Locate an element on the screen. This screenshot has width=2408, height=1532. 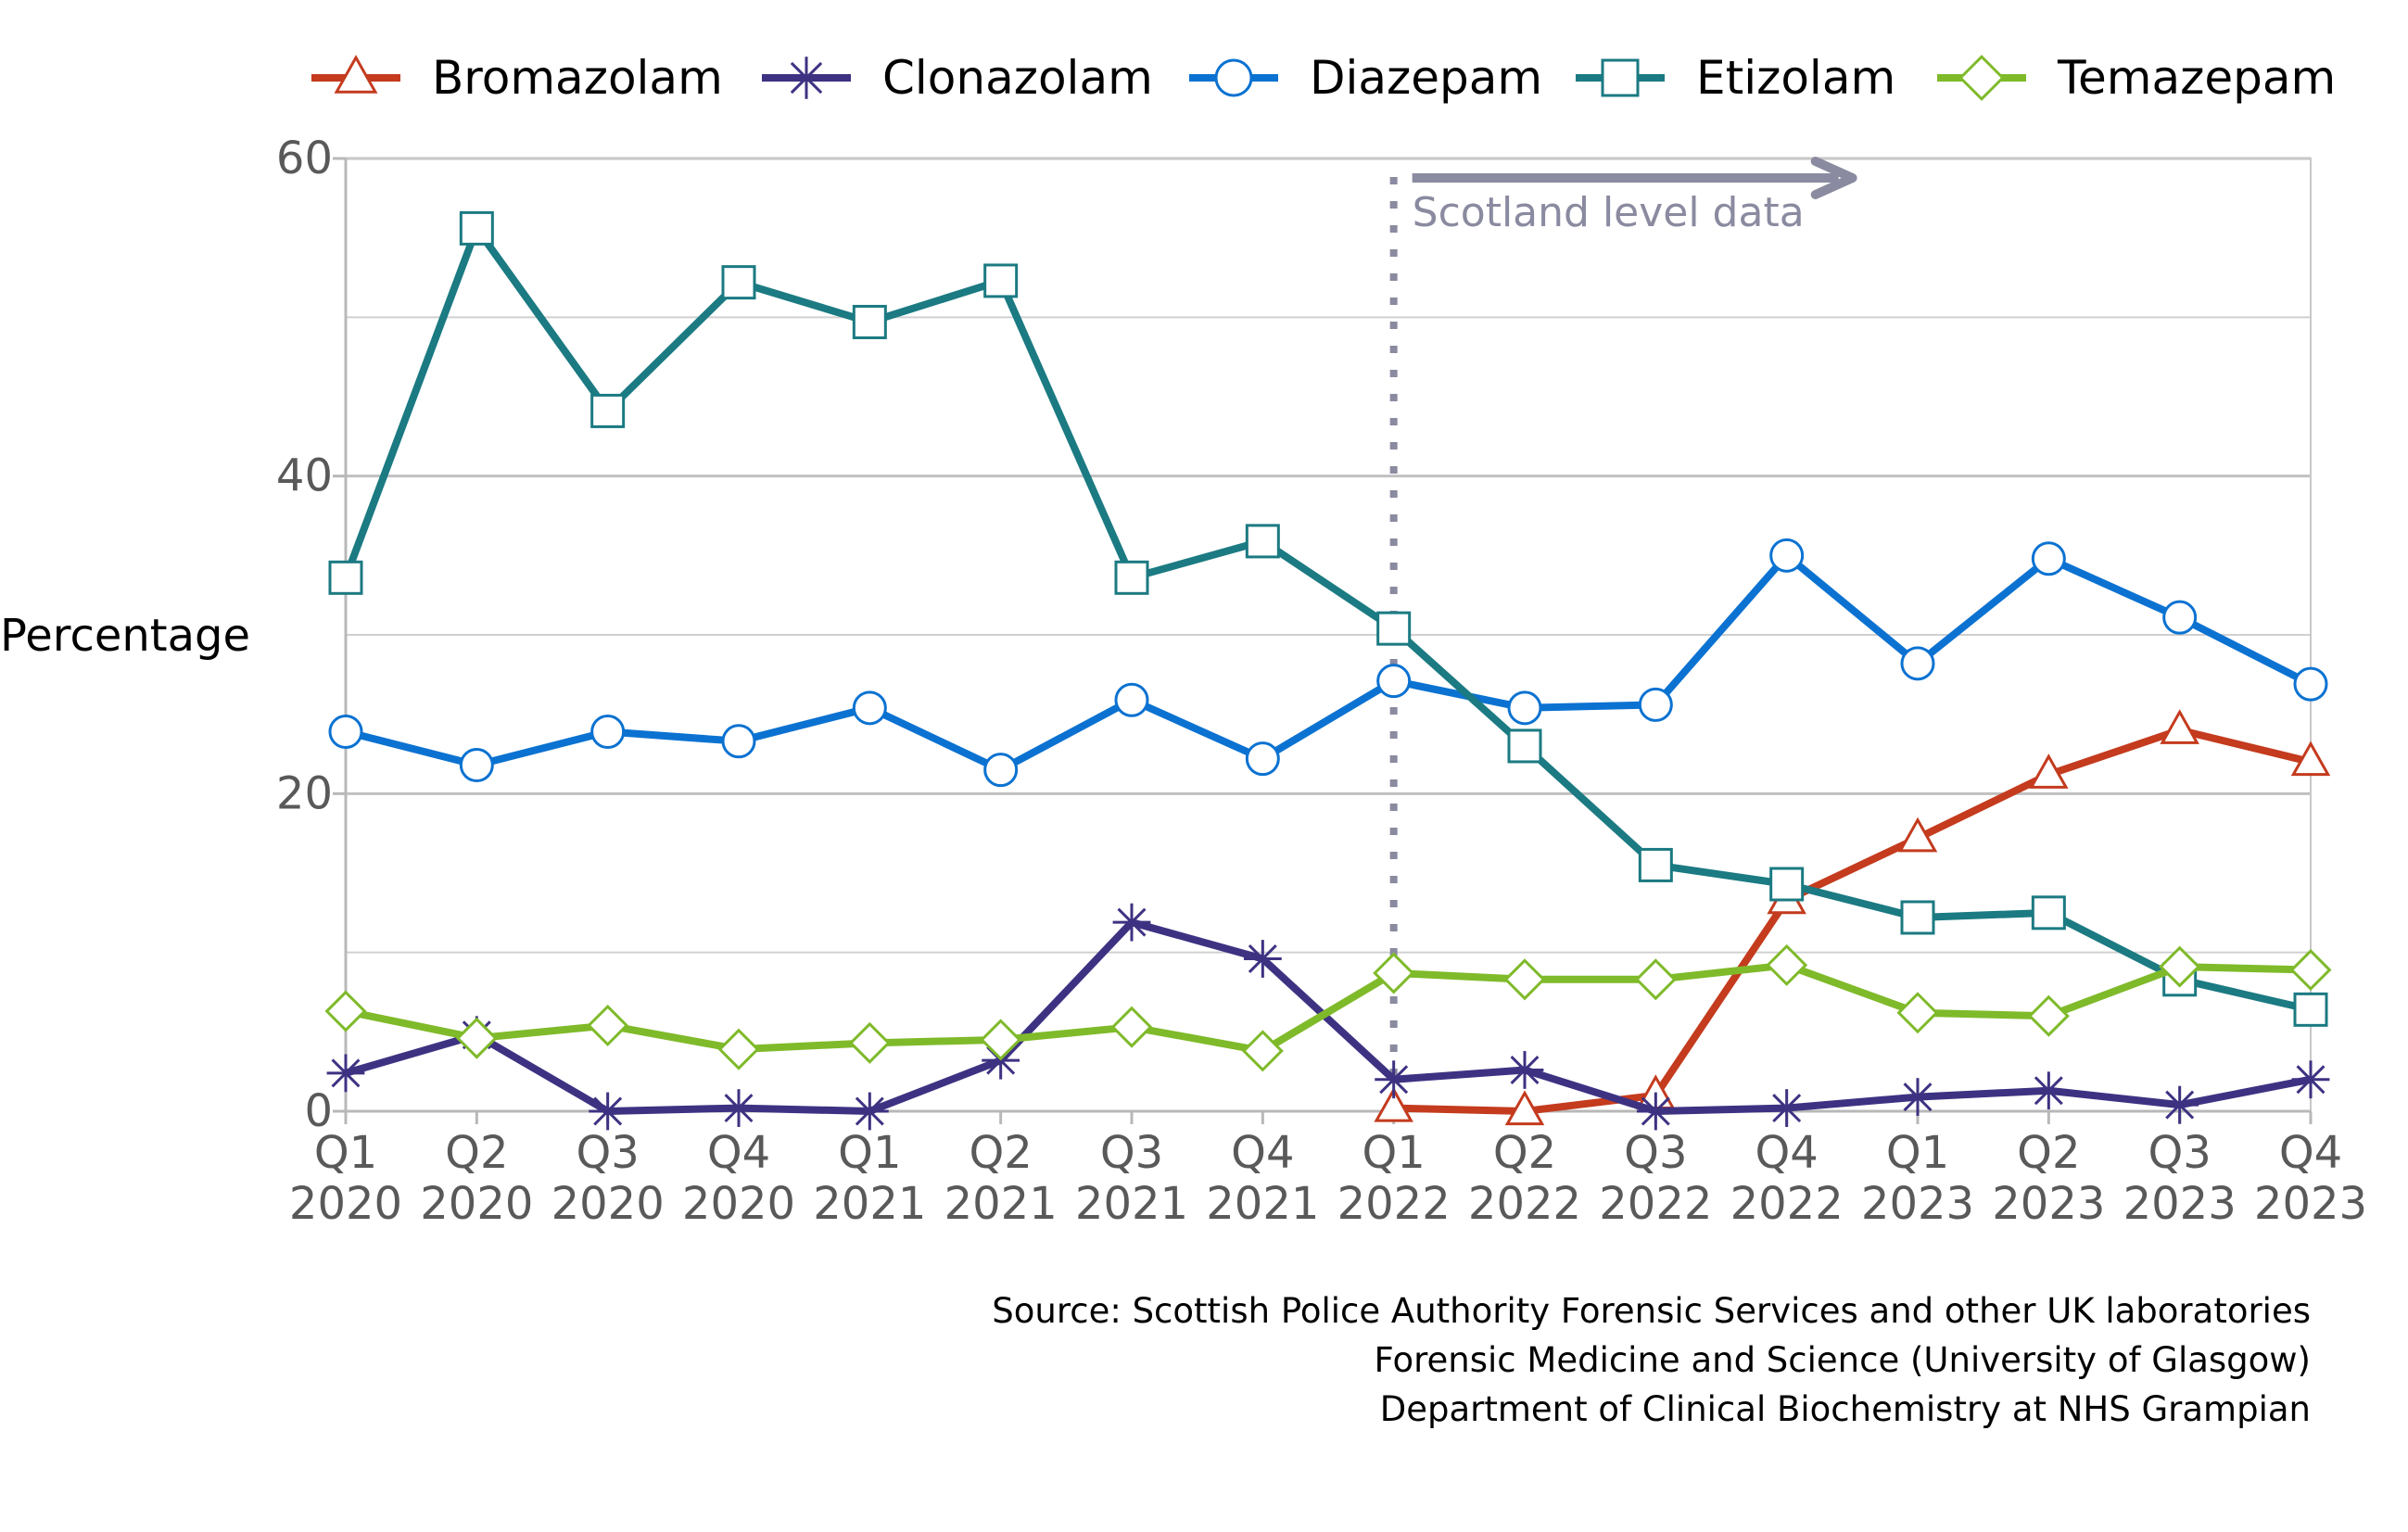
series-line-diazepam is located at coordinates (1328, 663).